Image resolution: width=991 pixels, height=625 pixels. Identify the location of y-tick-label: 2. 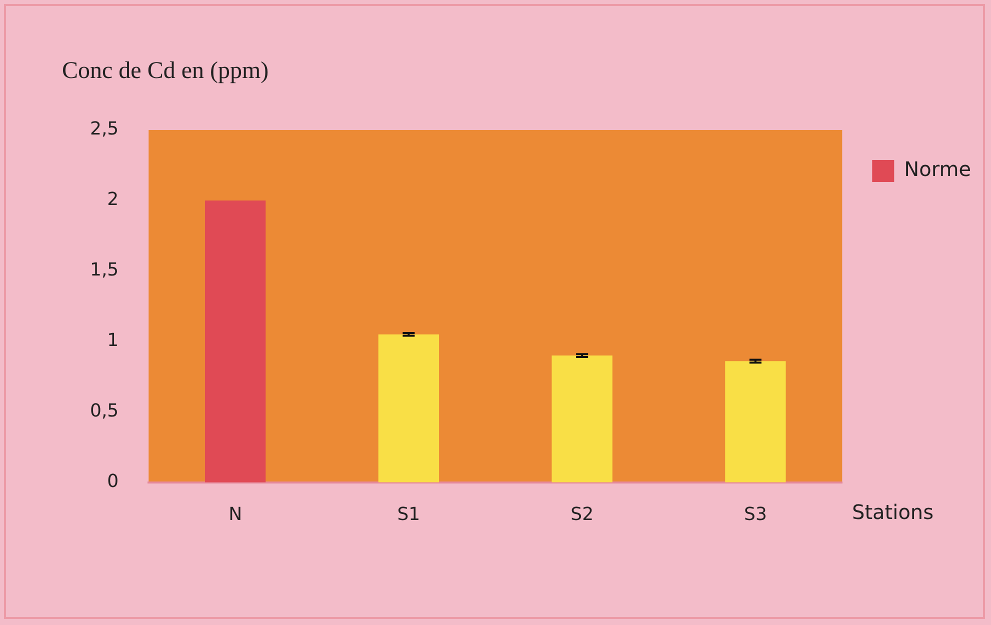
(113, 199).